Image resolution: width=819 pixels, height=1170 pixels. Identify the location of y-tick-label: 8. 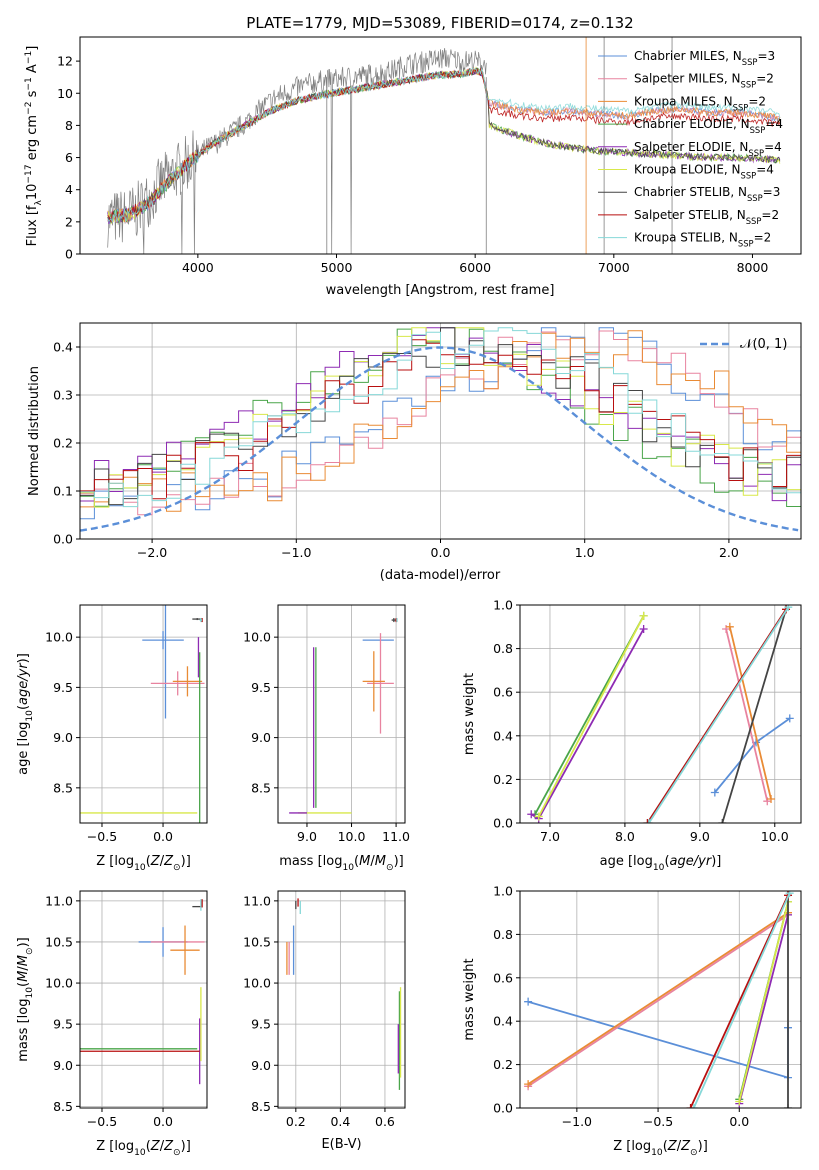
(69, 125).